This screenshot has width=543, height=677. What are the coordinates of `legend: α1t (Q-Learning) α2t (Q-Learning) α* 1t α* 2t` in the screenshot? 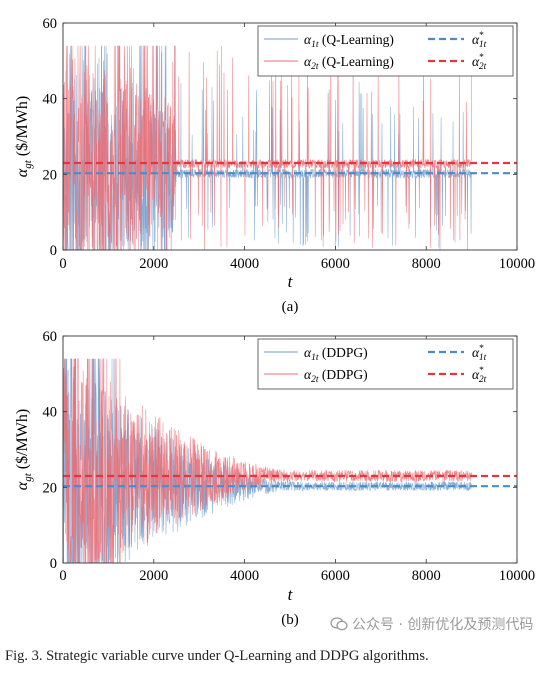 It's located at (385, 51).